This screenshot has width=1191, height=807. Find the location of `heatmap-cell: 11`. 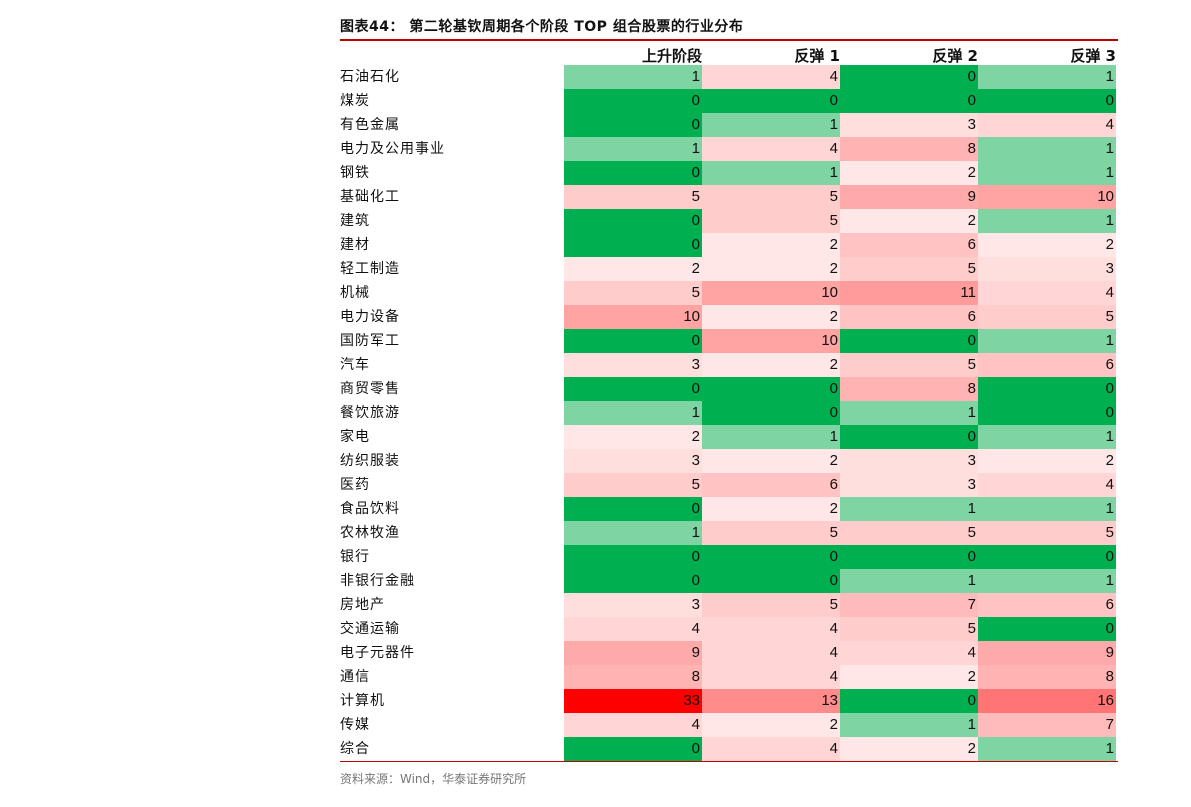

heatmap-cell: 11 is located at coordinates (909, 293).